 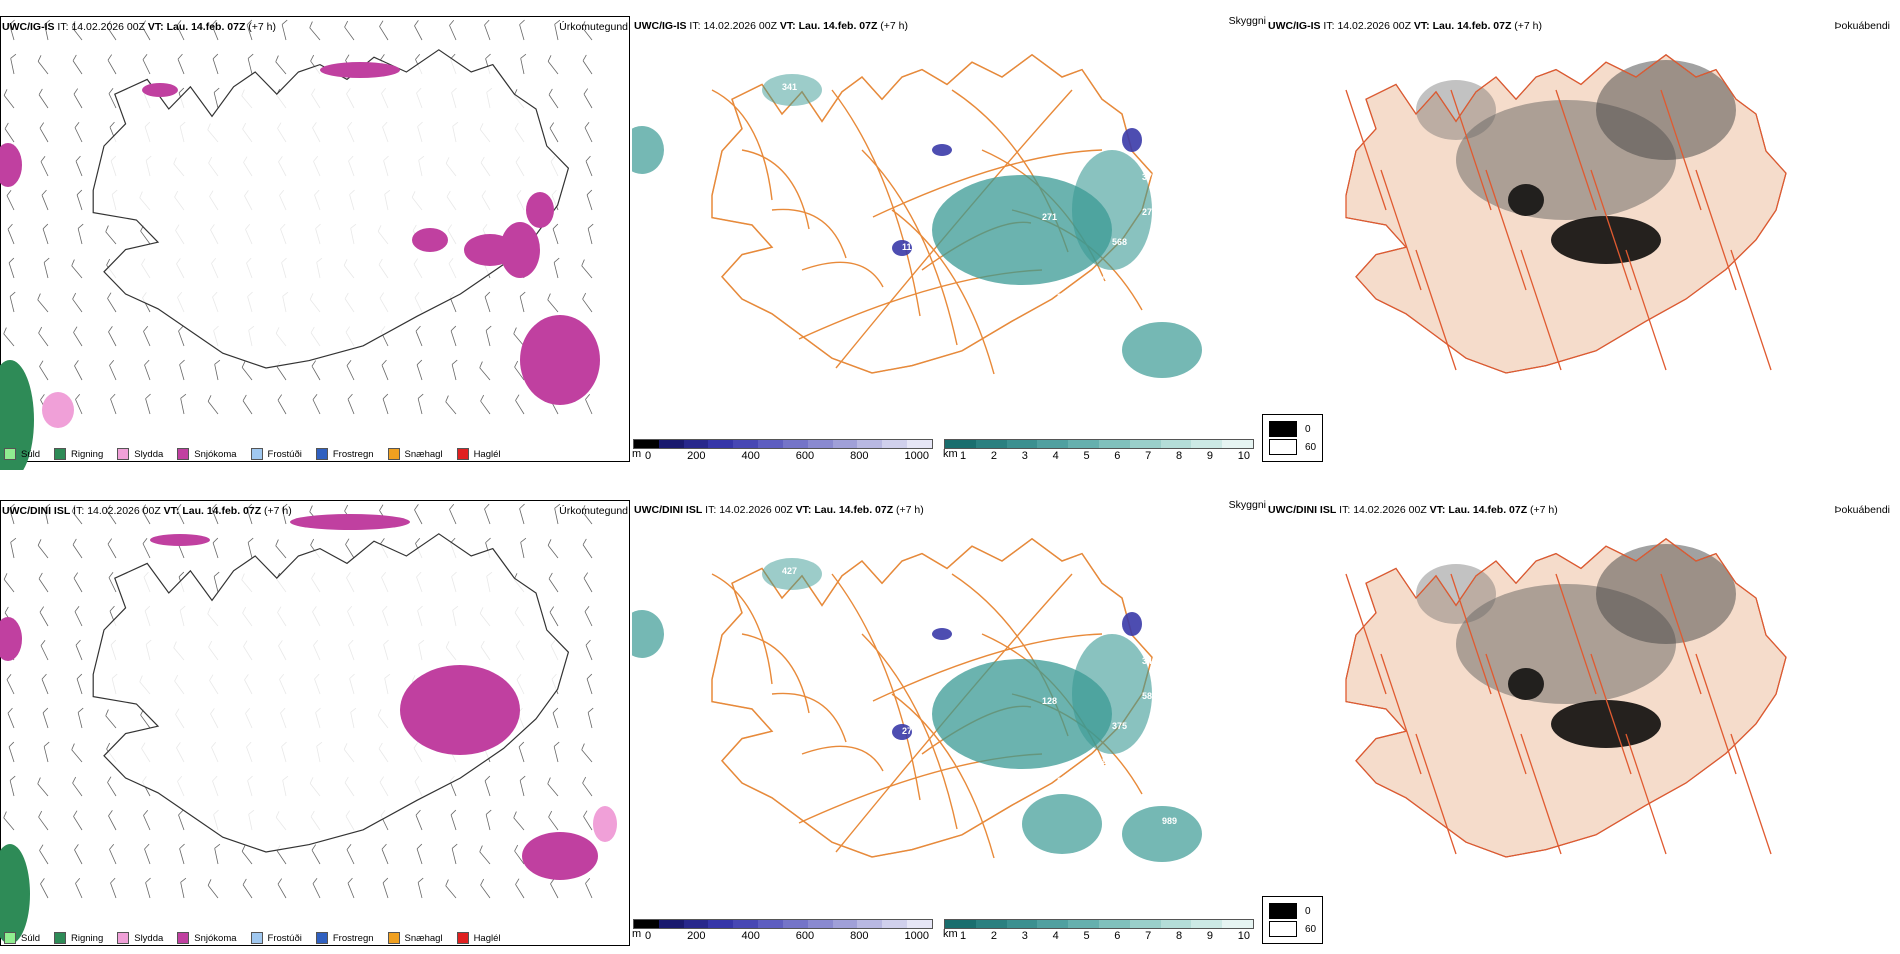 I want to click on legend-item: Snjókoma, so click(x=207, y=938).